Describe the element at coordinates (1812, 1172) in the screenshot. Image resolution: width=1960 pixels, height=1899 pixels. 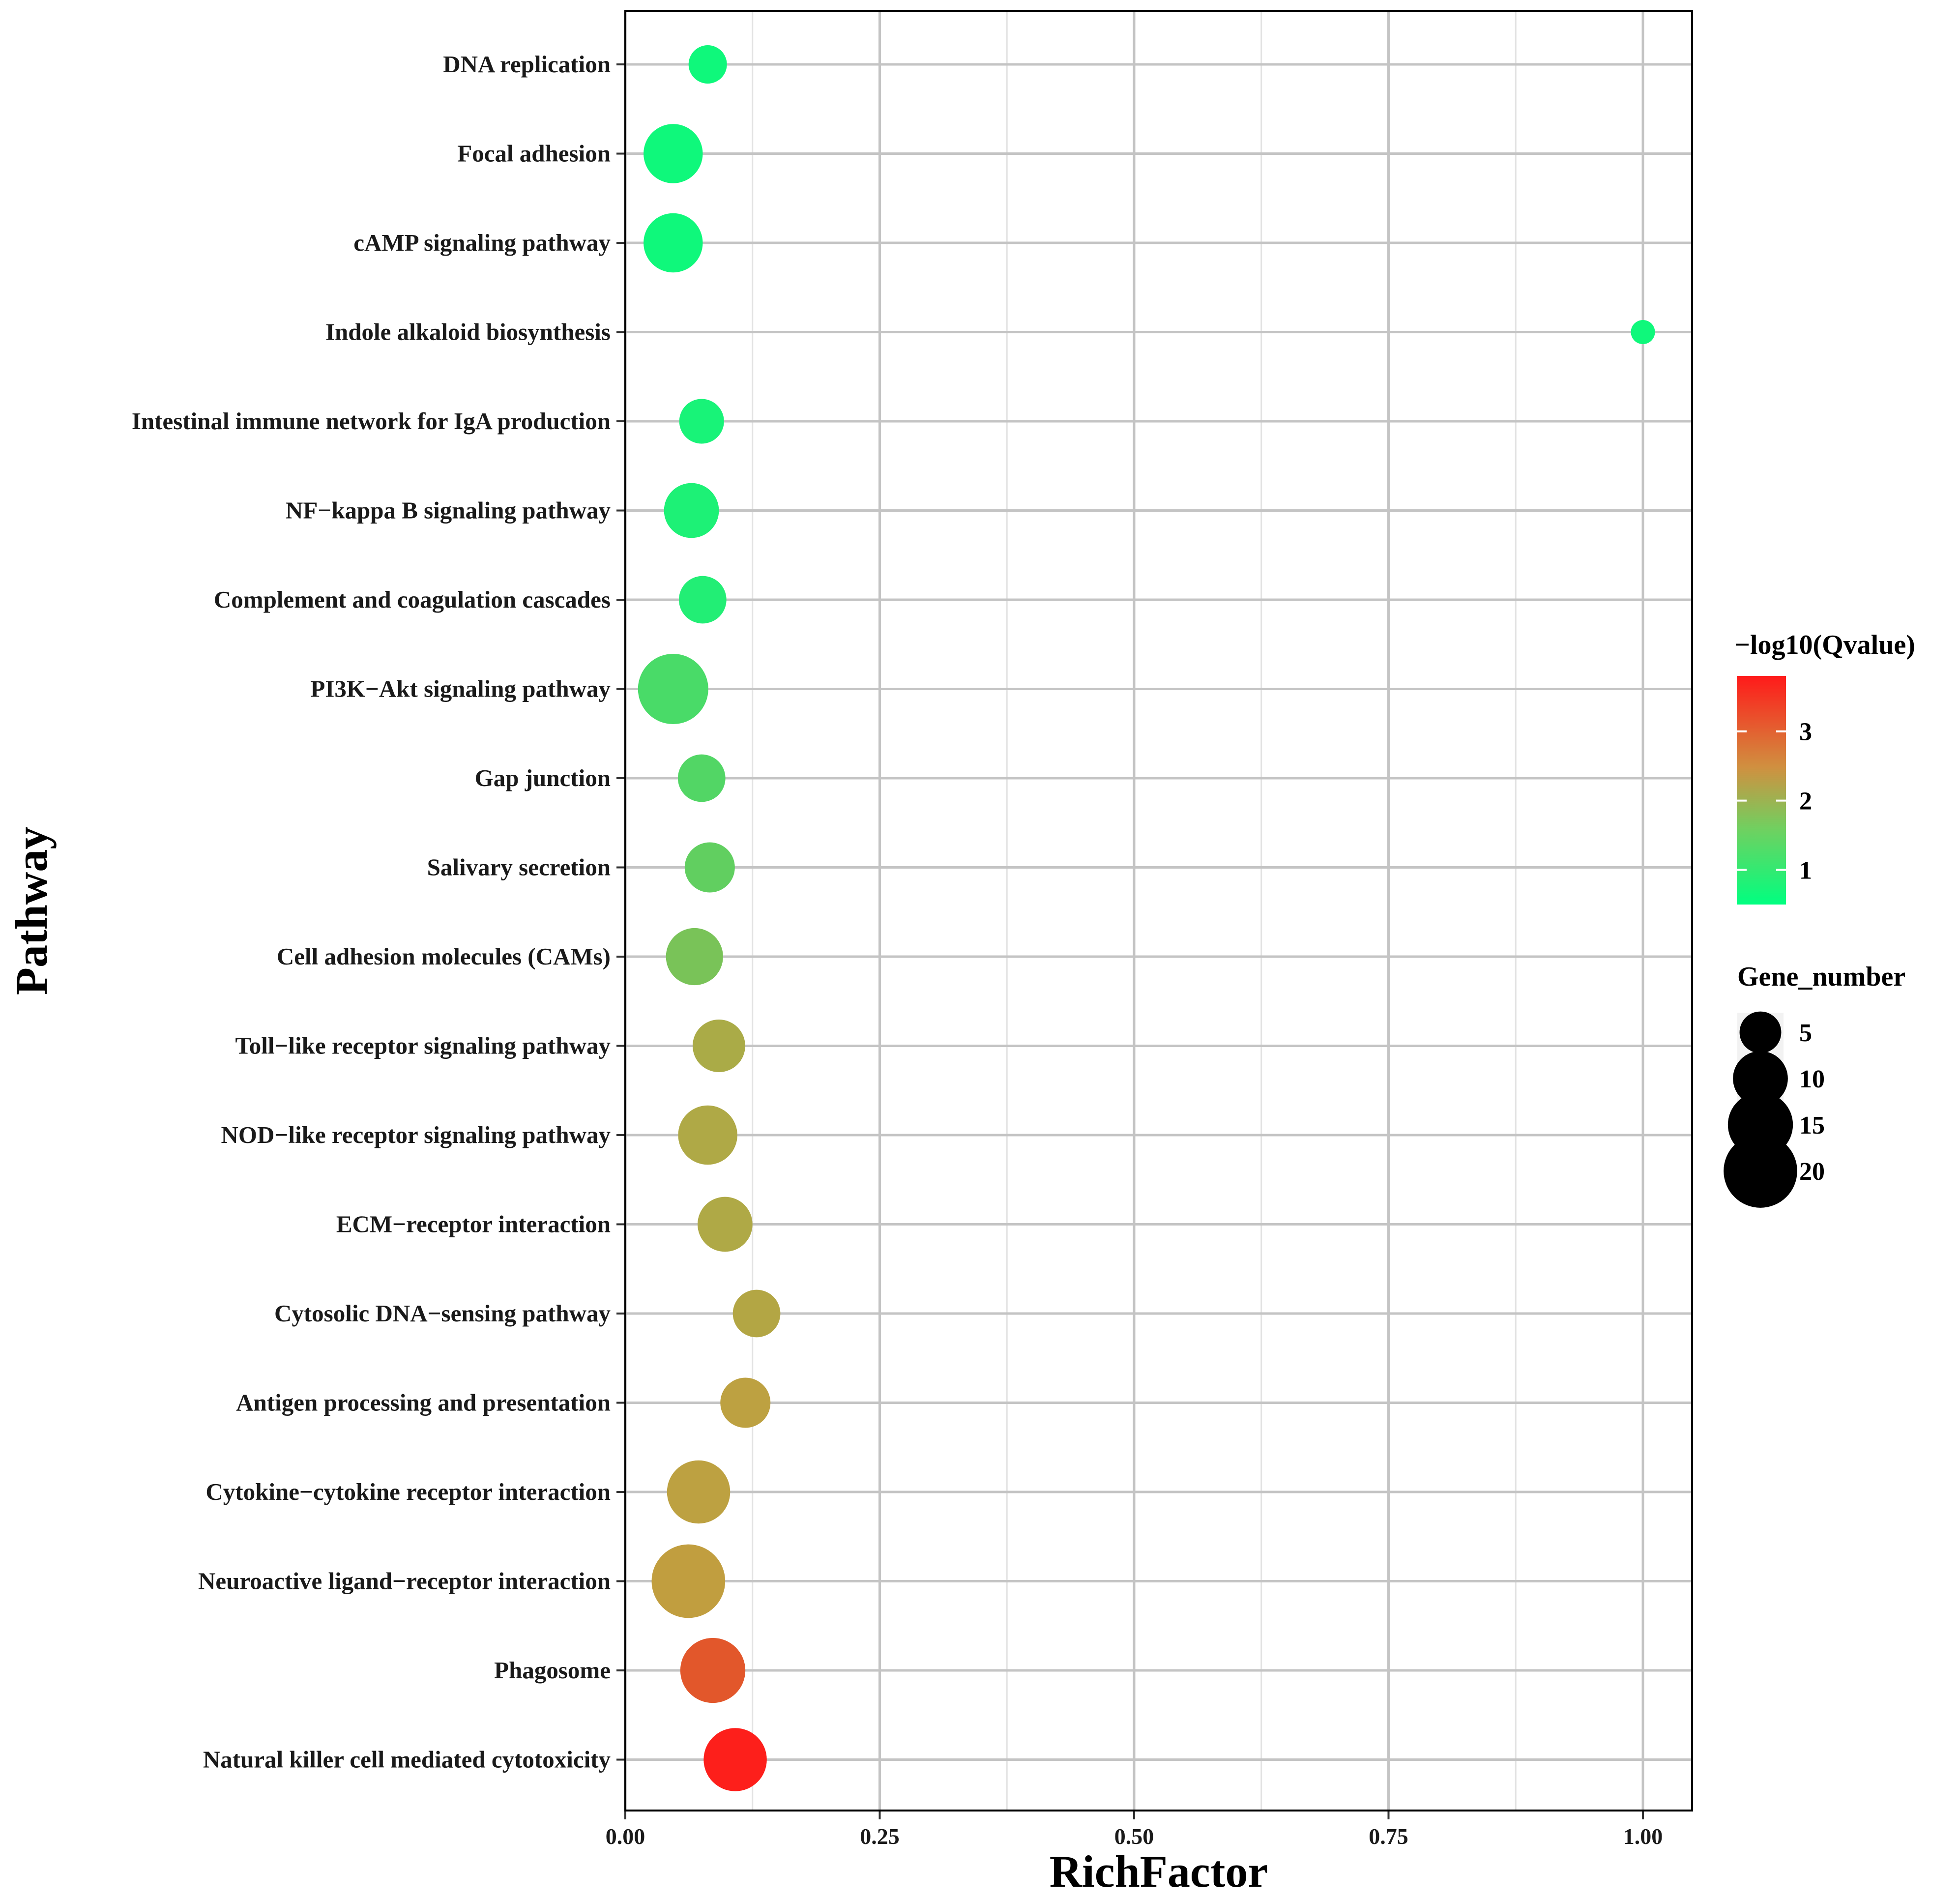
I see `size-legend-label: 20` at that location.